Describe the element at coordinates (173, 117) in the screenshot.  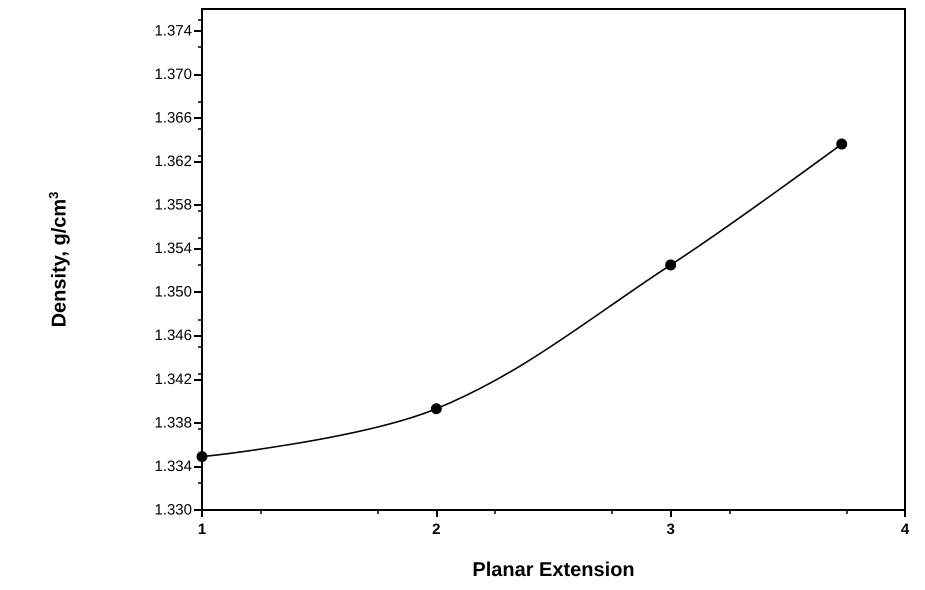
I see `y-tick-label: 1.366` at that location.